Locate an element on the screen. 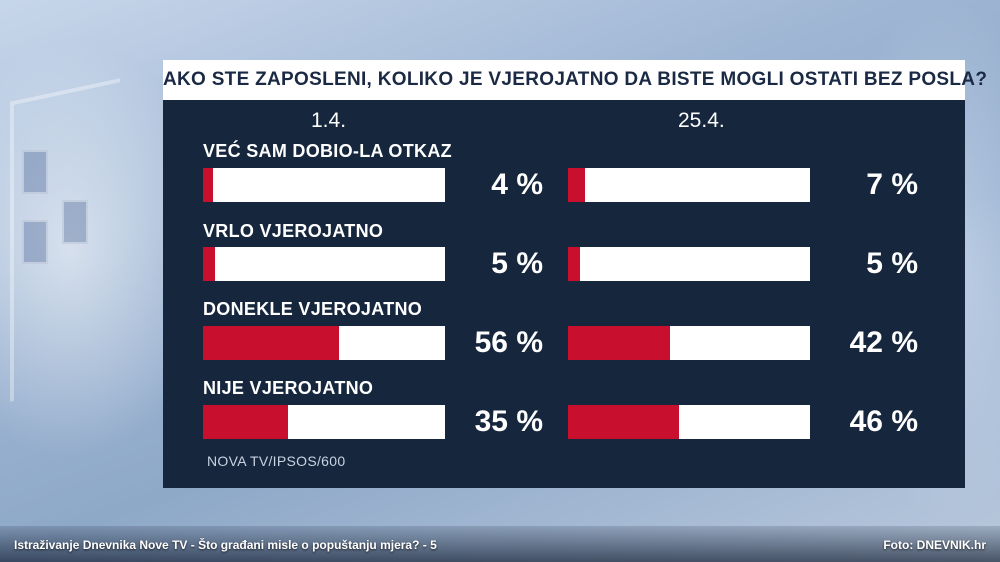 This screenshot has width=1000, height=562. category-label: VRLO VJEROJATNO is located at coordinates (293, 231).